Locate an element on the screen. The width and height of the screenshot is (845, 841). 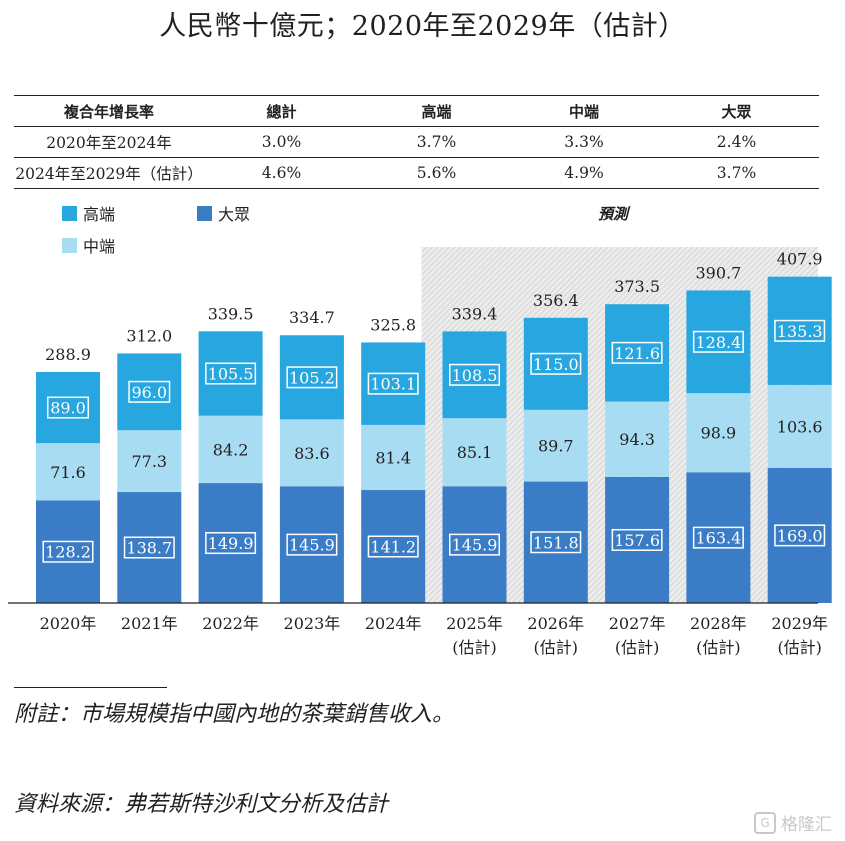
value-label-high: 135.3 is located at coordinates (800, 331).